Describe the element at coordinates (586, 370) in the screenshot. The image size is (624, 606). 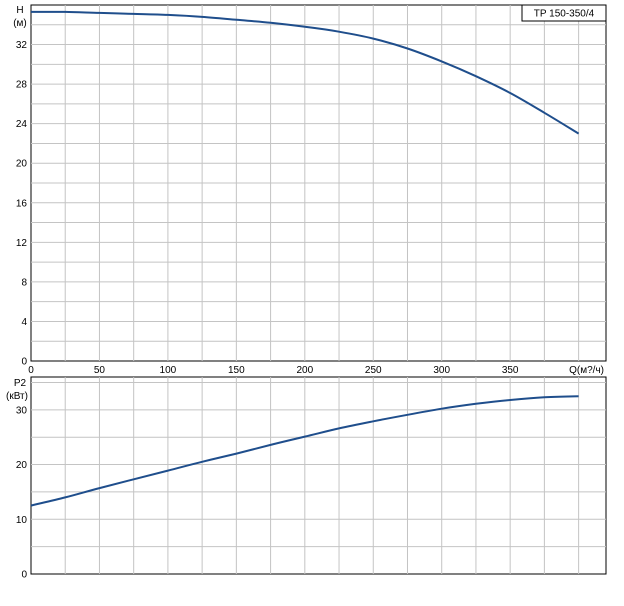
I see `flow-axis-label: Q(м?/ч)` at that location.